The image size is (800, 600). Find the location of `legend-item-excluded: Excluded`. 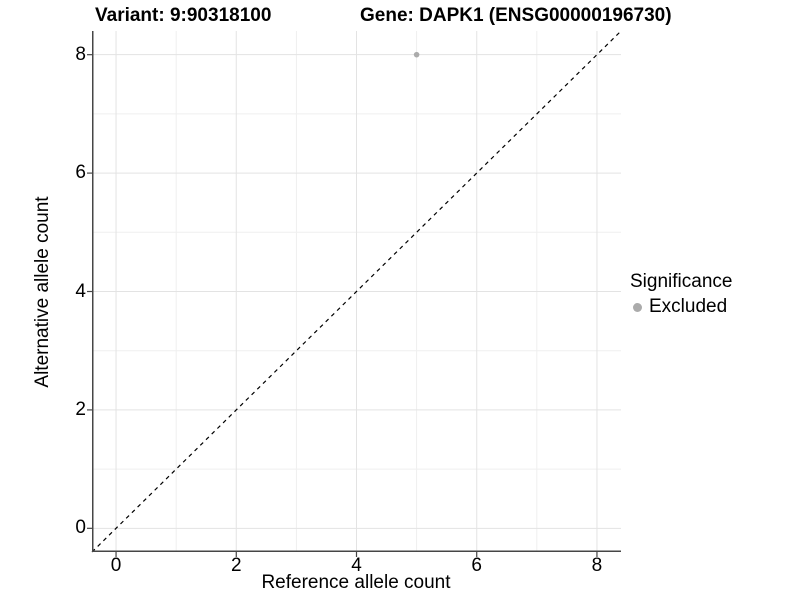

legend-item-excluded: Excluded is located at coordinates (681, 307).